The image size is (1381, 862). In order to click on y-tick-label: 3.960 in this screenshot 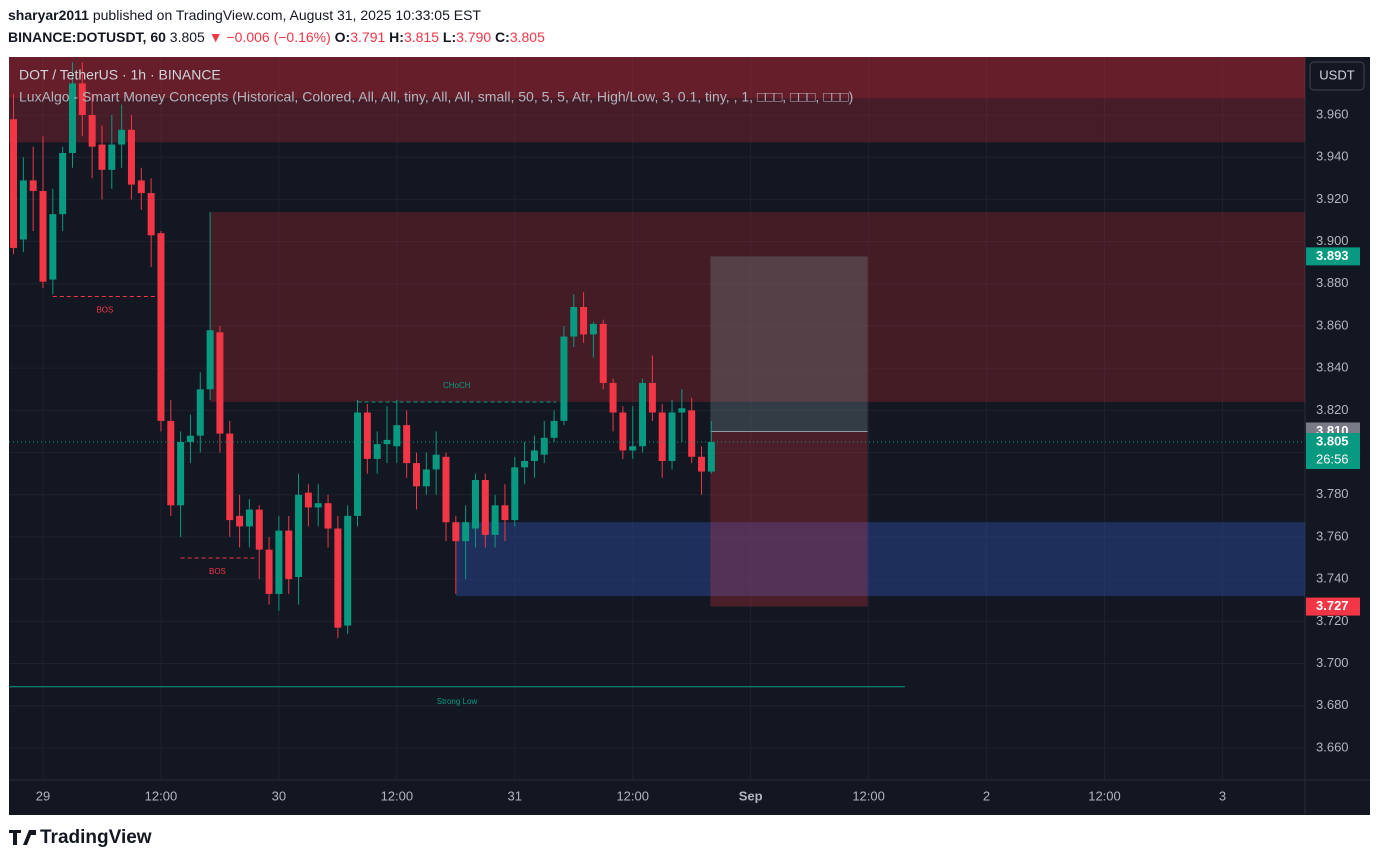, I will do `click(1332, 113)`.